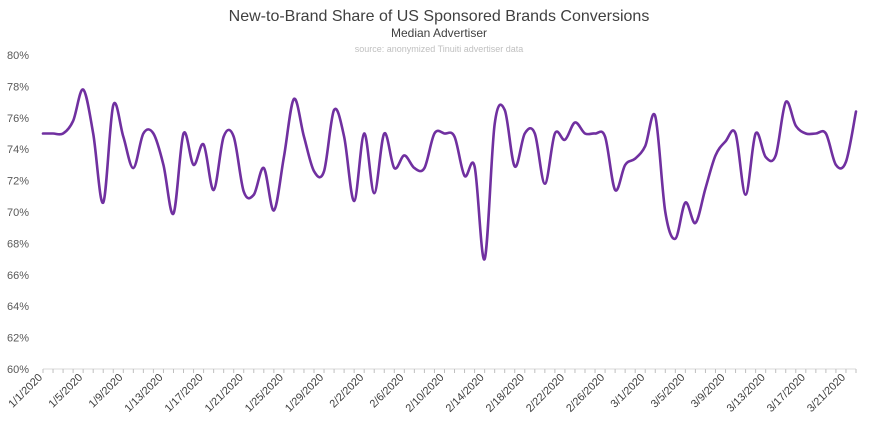  I want to click on y-tick-label: 60%, so click(18, 370).